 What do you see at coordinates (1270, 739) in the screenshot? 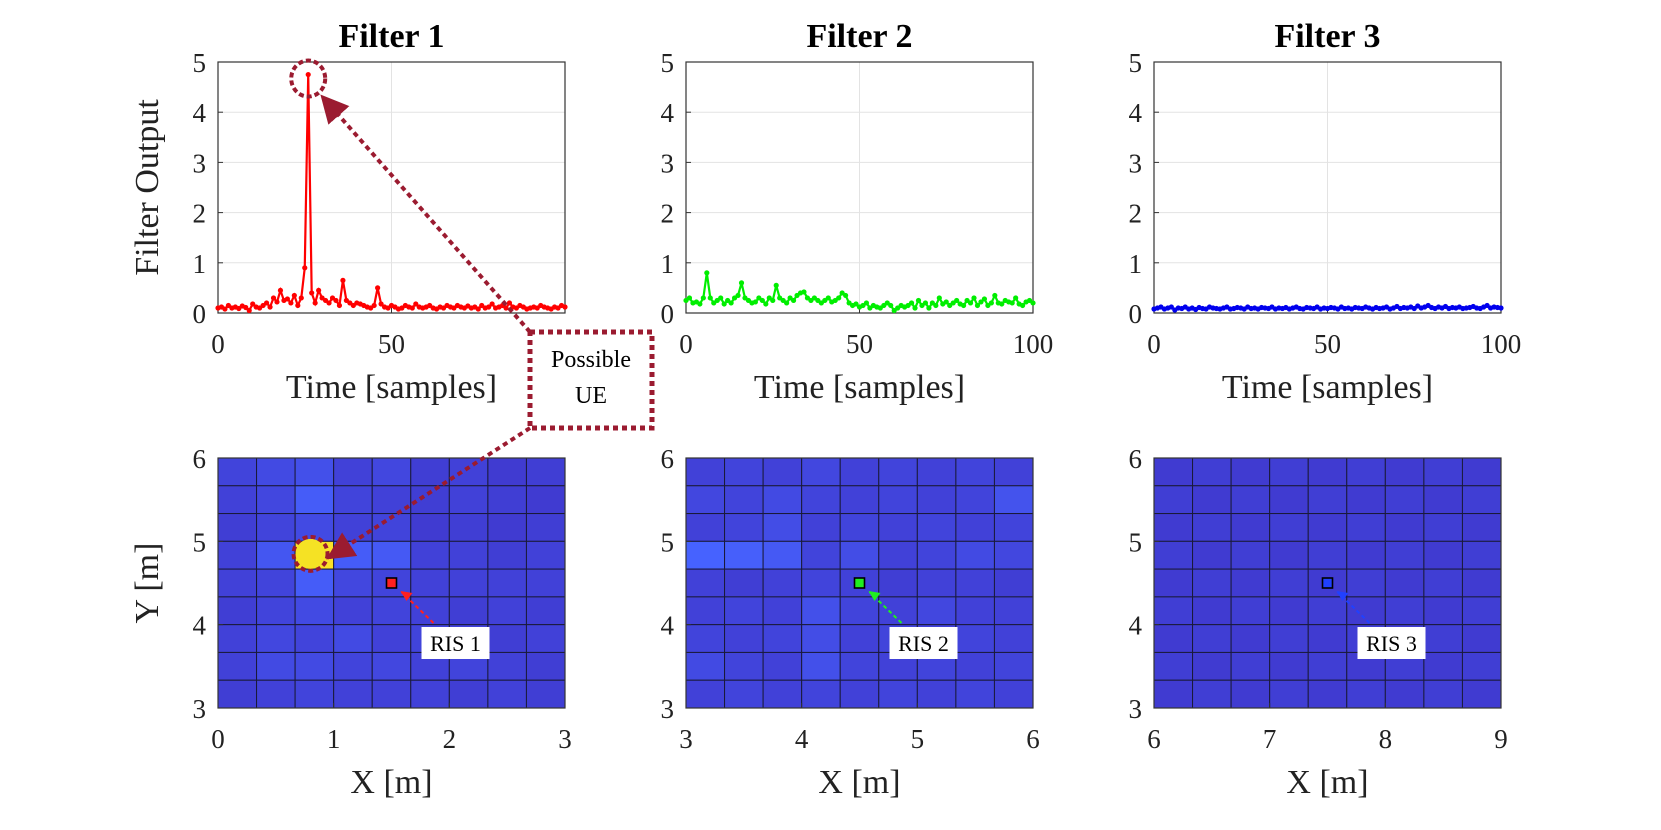
I see `x-tick-label: 7` at bounding box center [1270, 739].